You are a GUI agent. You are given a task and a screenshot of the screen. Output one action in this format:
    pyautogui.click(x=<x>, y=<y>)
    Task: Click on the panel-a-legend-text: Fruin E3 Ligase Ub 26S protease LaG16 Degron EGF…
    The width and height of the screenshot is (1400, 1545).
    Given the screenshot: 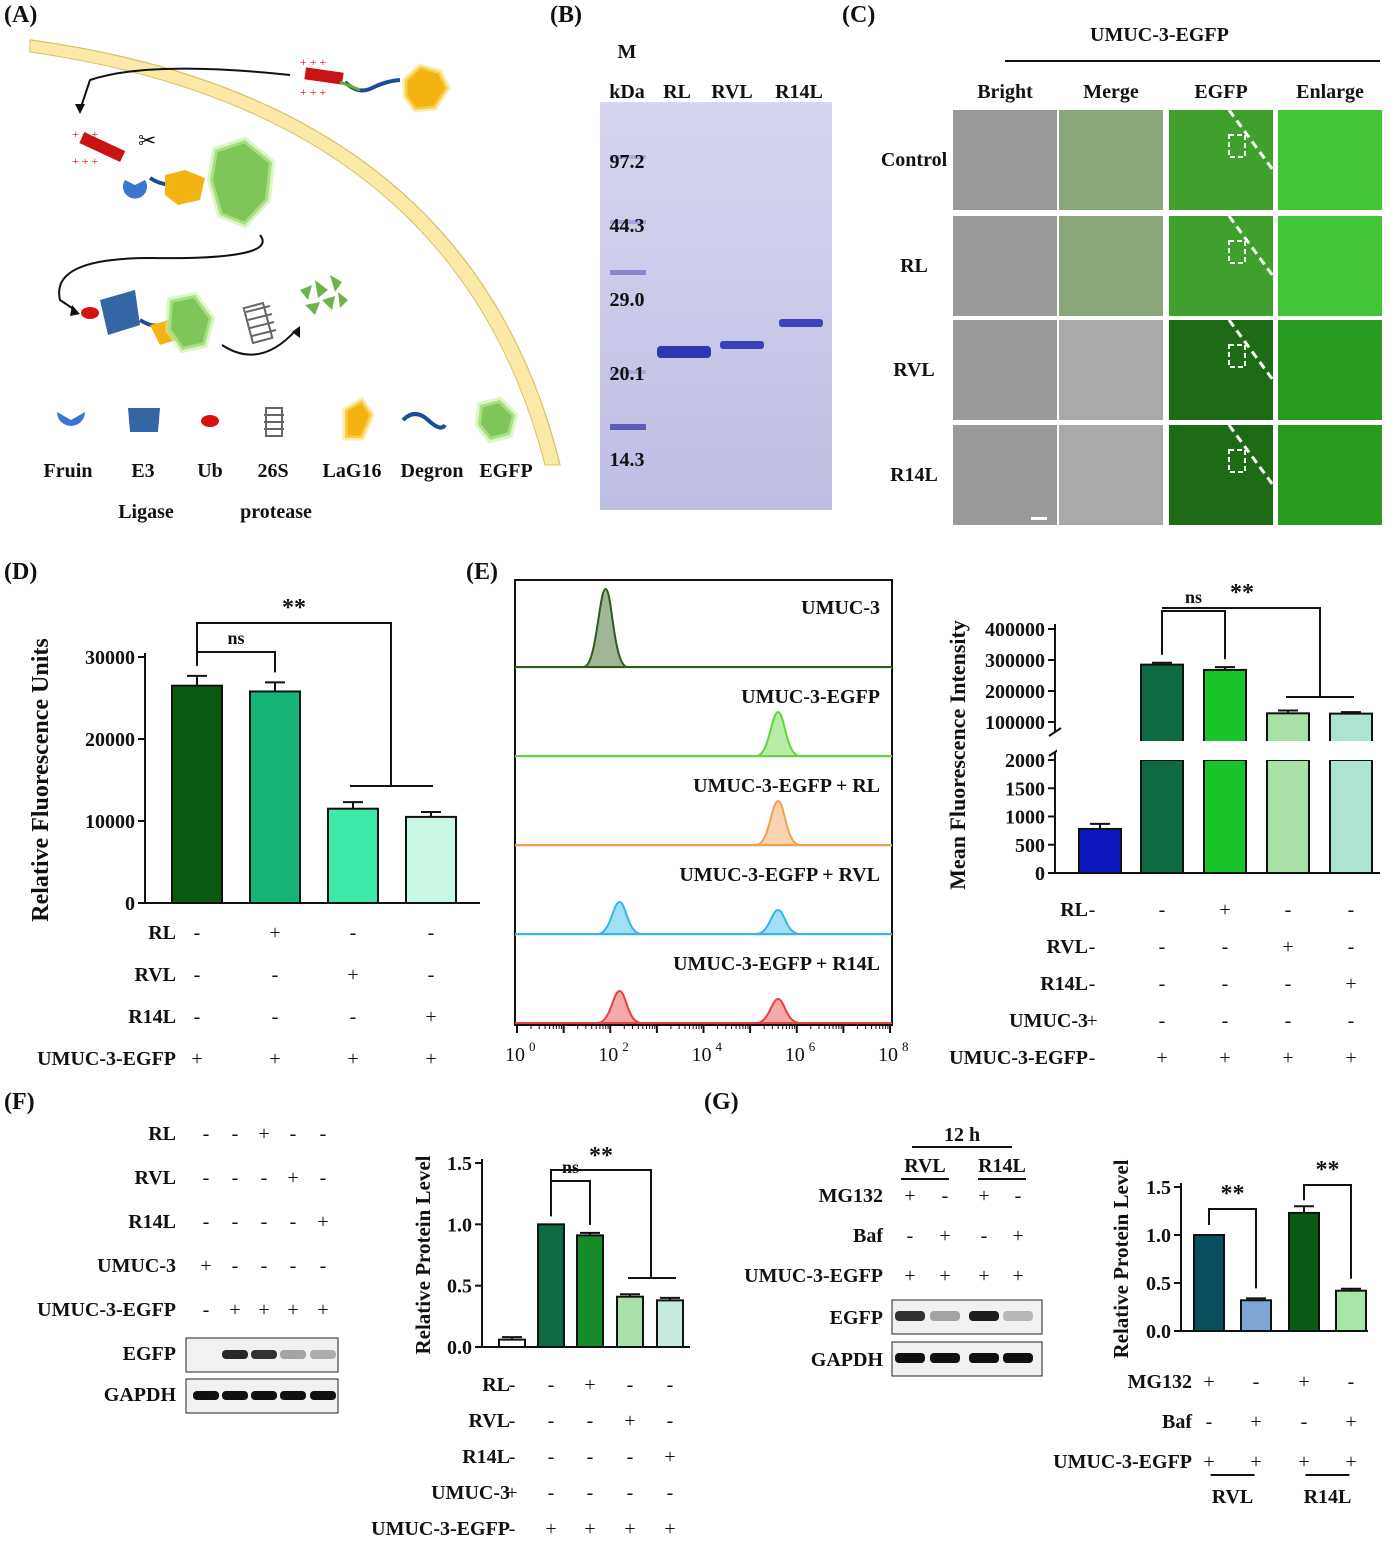 What is the action you would take?
    pyautogui.click(x=288, y=491)
    